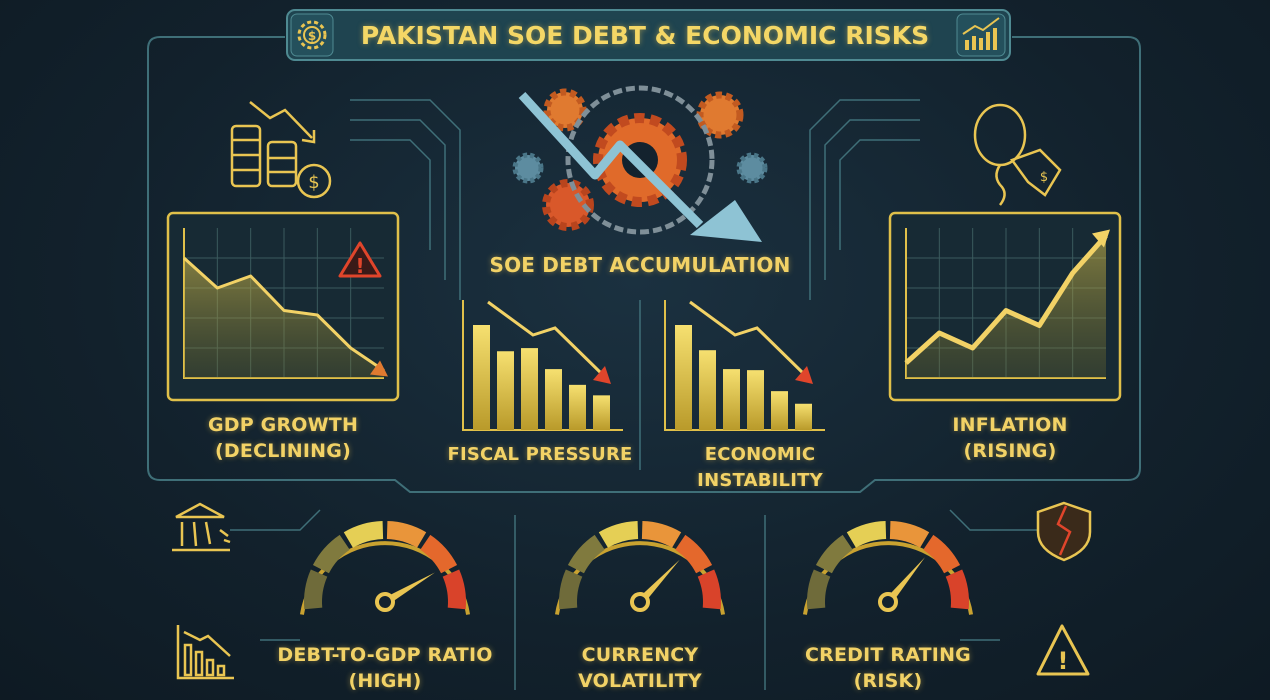 The height and width of the screenshot is (700, 1270). What do you see at coordinates (385, 681) in the screenshot?
I see `gauge-label-line2: (HIGH)` at bounding box center [385, 681].